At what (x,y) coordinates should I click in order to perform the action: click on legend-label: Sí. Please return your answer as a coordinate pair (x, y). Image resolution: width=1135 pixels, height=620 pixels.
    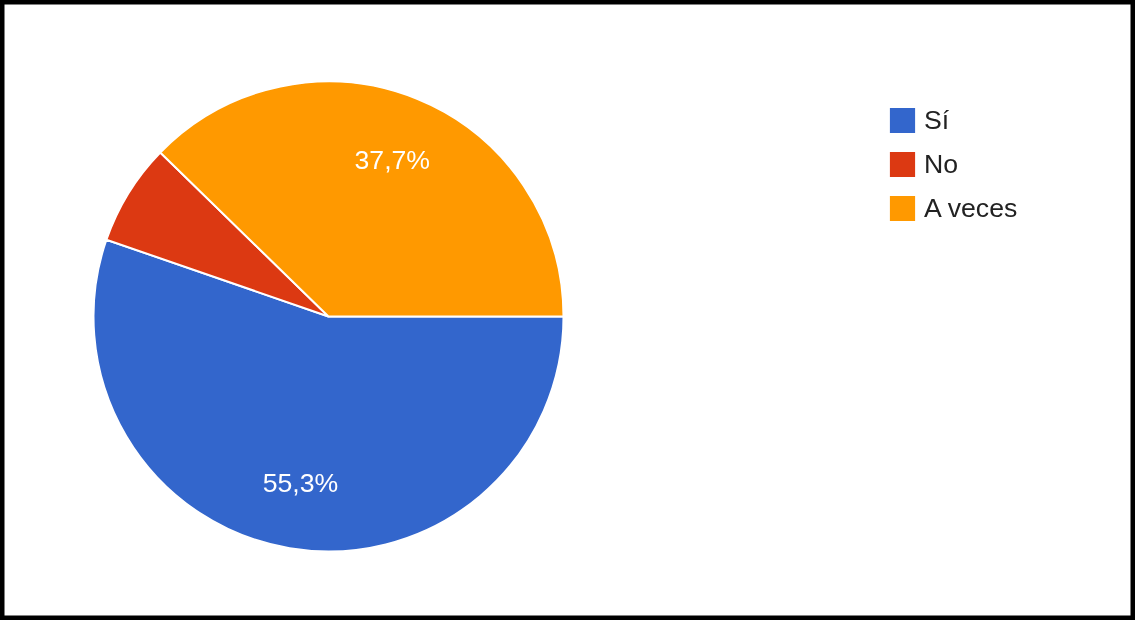
    Looking at the image, I should click on (937, 120).